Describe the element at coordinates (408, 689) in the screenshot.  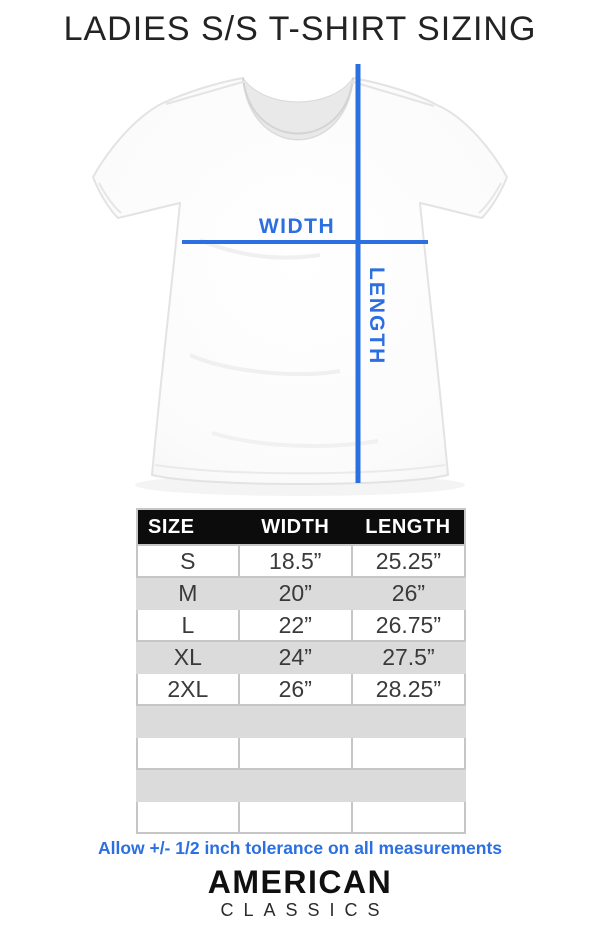
I see `length-cell: 28.25”` at that location.